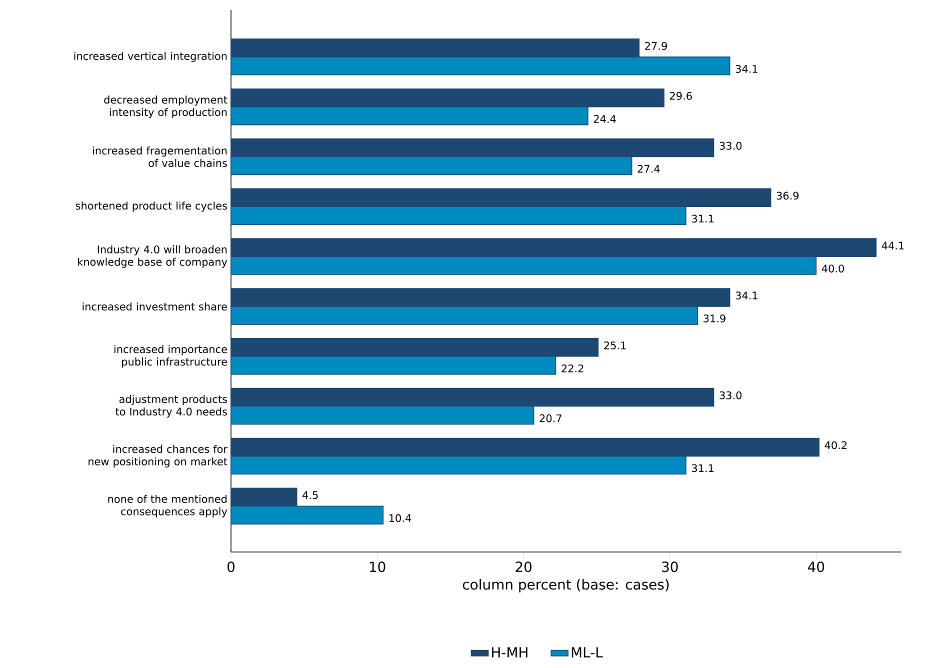  I want to click on data-label: 40.2, so click(835, 445).